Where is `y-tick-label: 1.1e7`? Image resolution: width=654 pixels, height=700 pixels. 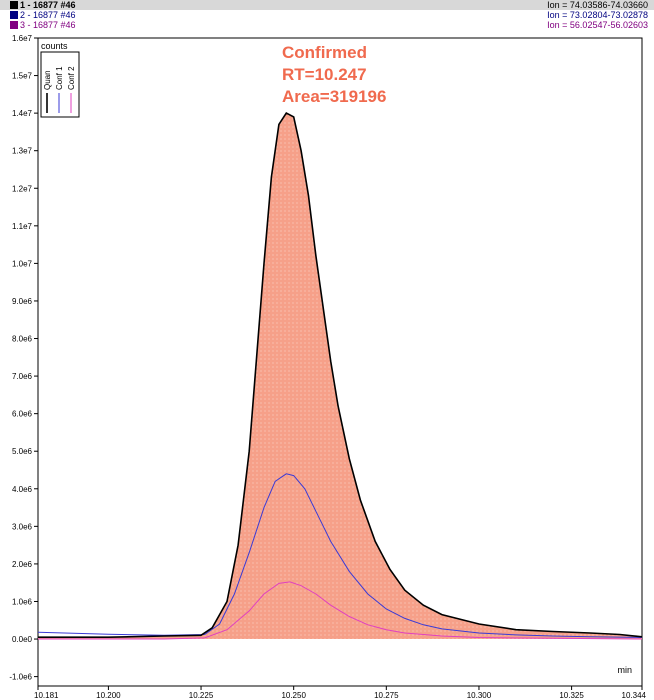 y-tick-label: 1.1e7 is located at coordinates (22, 226).